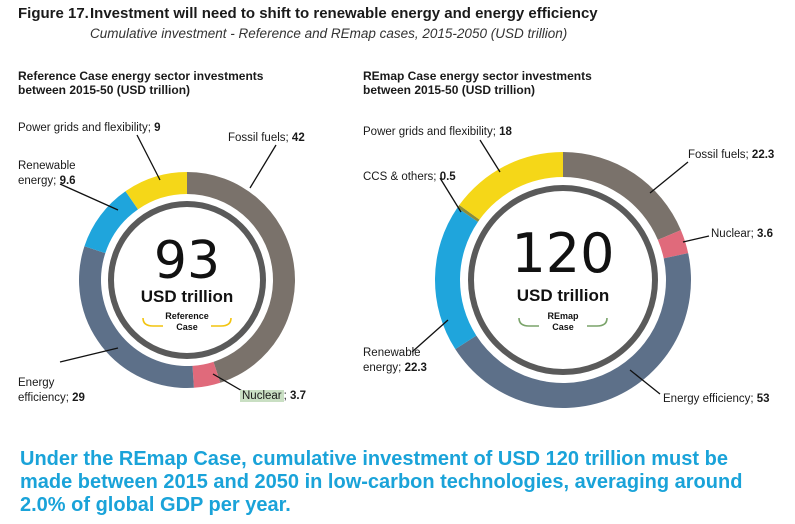 Image resolution: width=795 pixels, height=524 pixels. Describe the element at coordinates (734, 234) in the screenshot. I see `remap-label-nuclear-text: Nuclear;` at that location.